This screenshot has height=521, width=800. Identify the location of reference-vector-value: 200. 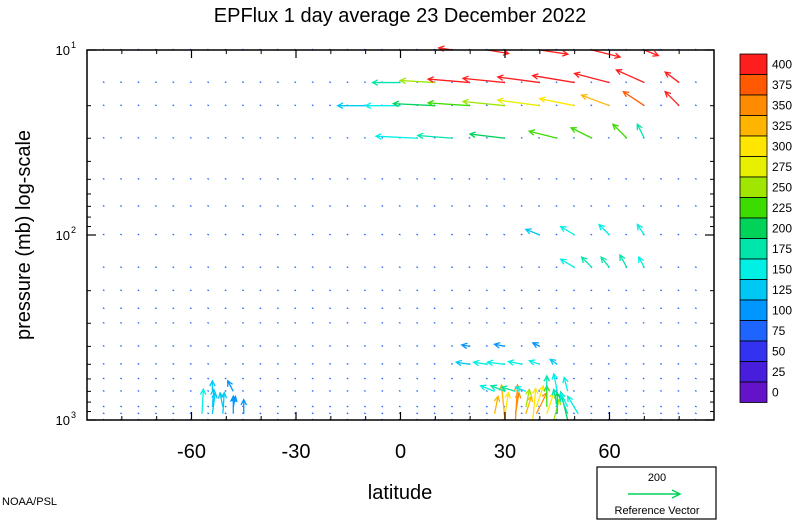
(657, 478).